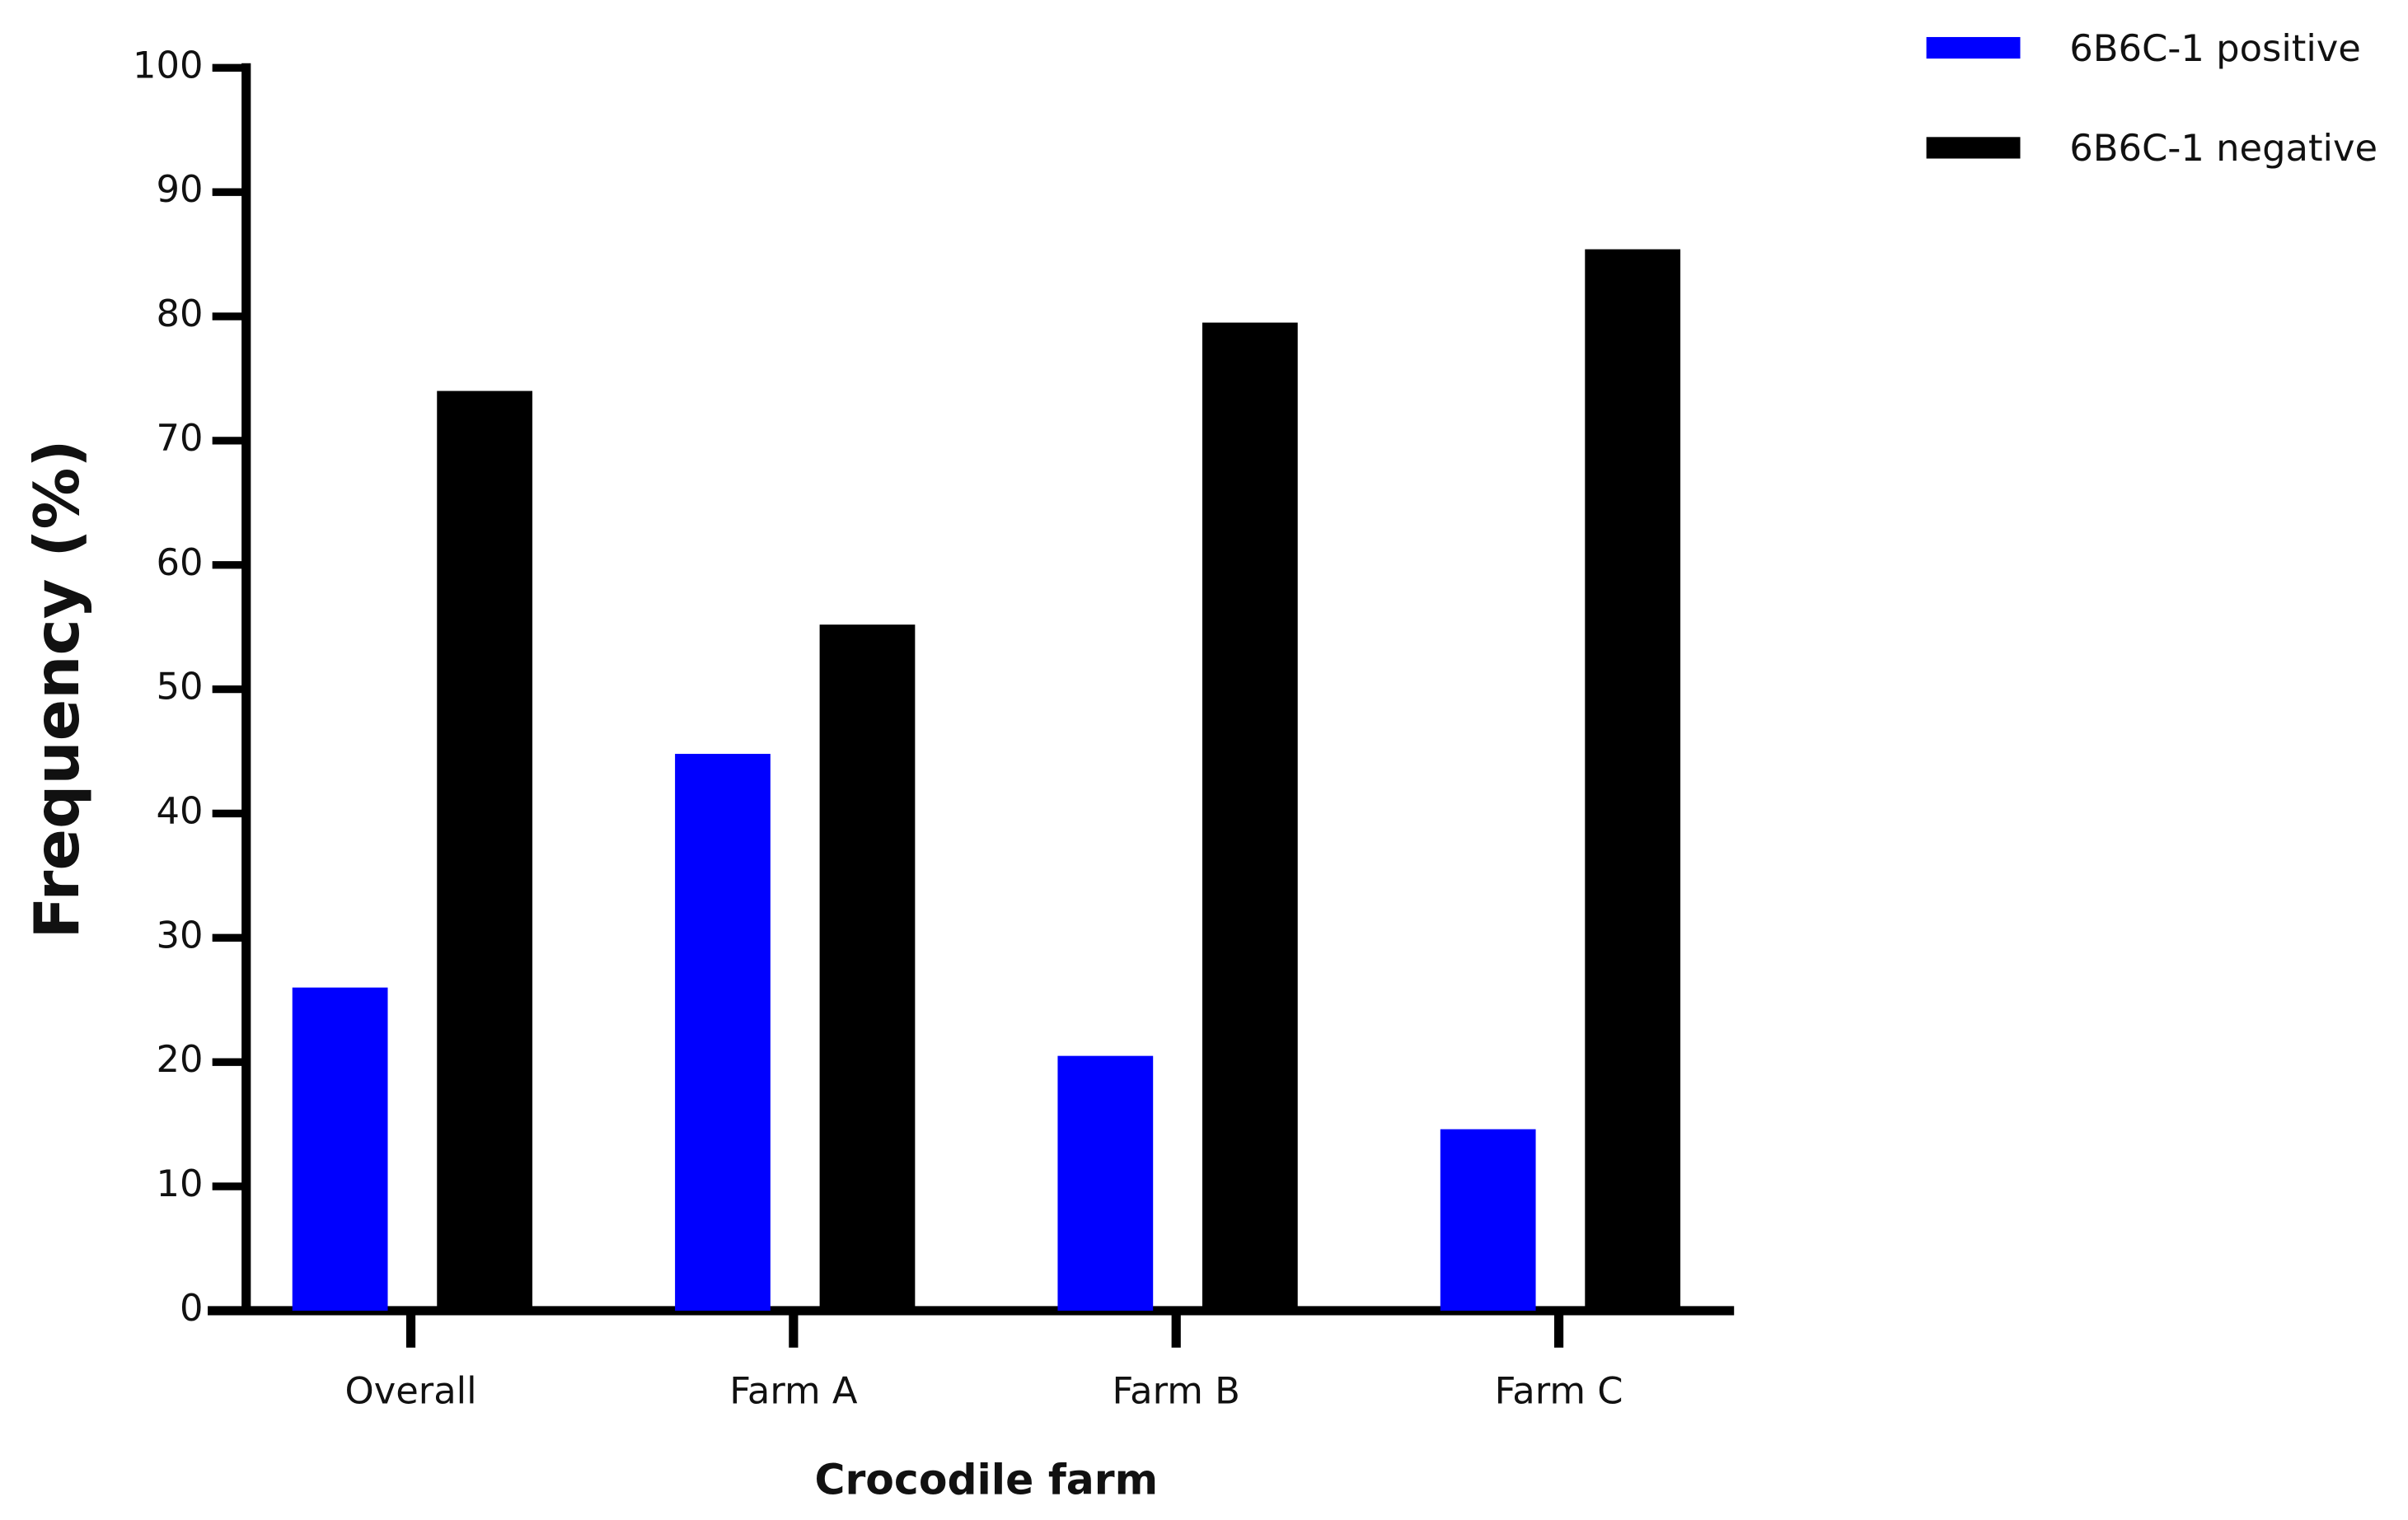  Describe the element at coordinates (2224, 148) in the screenshot. I see `legend-label: 6B6C-1 negative` at that location.